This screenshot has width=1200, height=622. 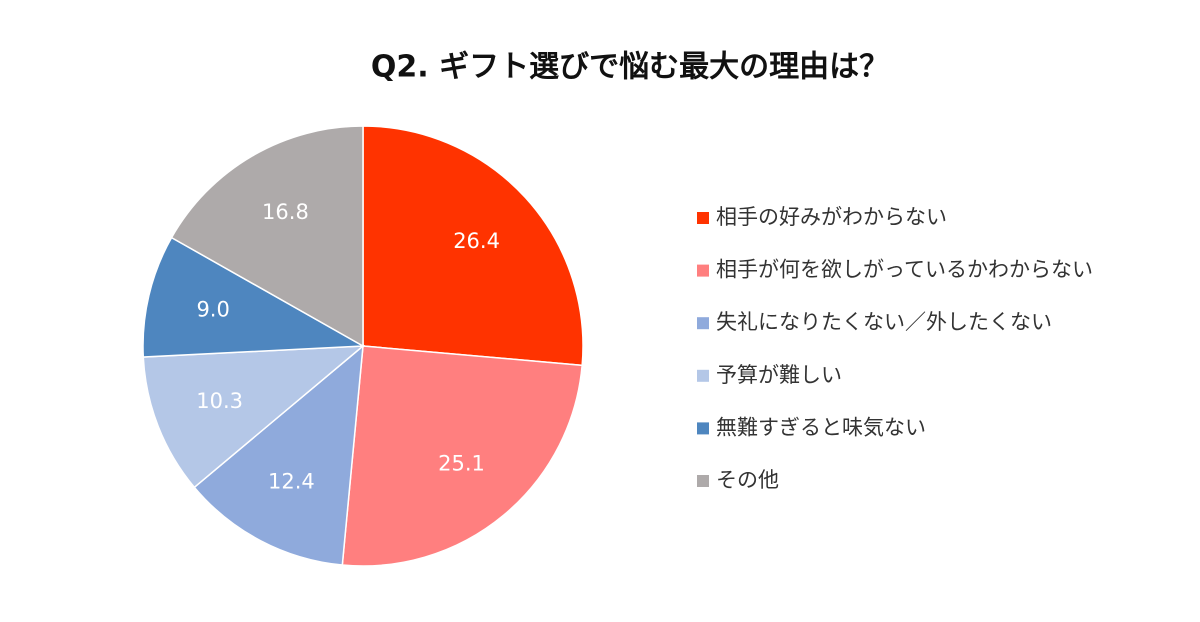 What do you see at coordinates (630, 67) in the screenshot?
I see `chart-title: Q2. ギフト選びで悩む最大の理由は？` at bounding box center [630, 67].